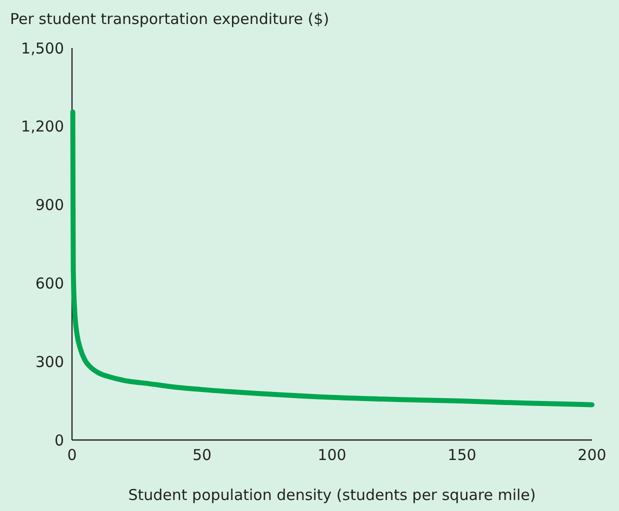 This screenshot has width=619, height=511. Describe the element at coordinates (59, 440) in the screenshot. I see `y-tick-label: 0` at that location.